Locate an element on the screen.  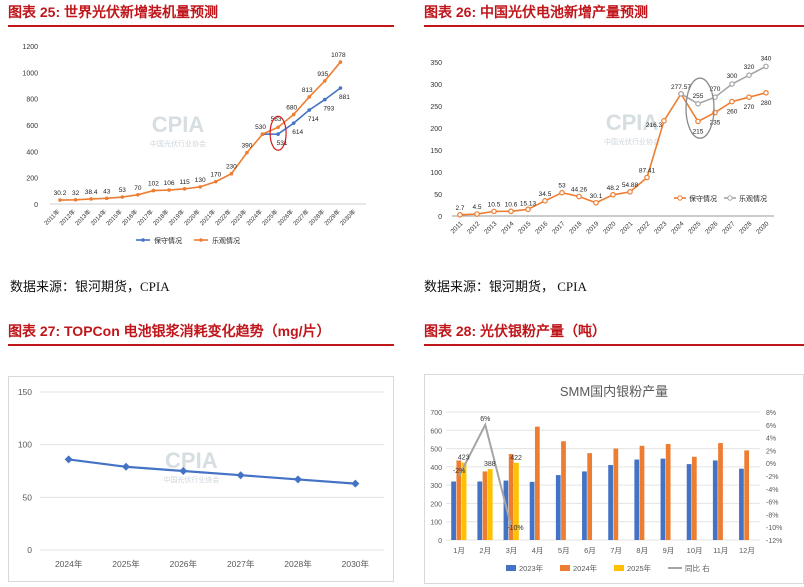
legend-marker is located at coordinates (201, 240).